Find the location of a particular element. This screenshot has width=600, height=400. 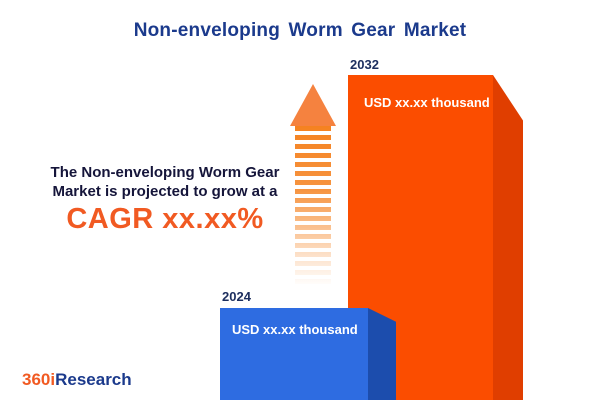

brand-logo-part1: 360i is located at coordinates (39, 379).